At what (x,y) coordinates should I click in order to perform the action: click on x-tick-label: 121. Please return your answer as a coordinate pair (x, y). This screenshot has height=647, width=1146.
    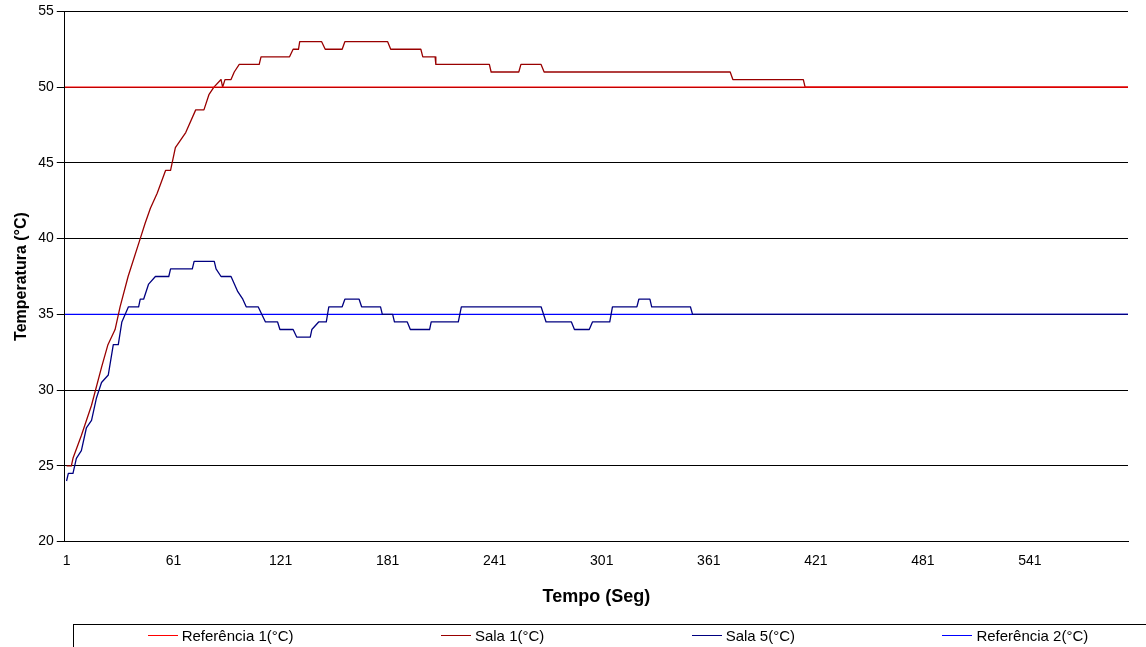
    Looking at the image, I should click on (280, 559).